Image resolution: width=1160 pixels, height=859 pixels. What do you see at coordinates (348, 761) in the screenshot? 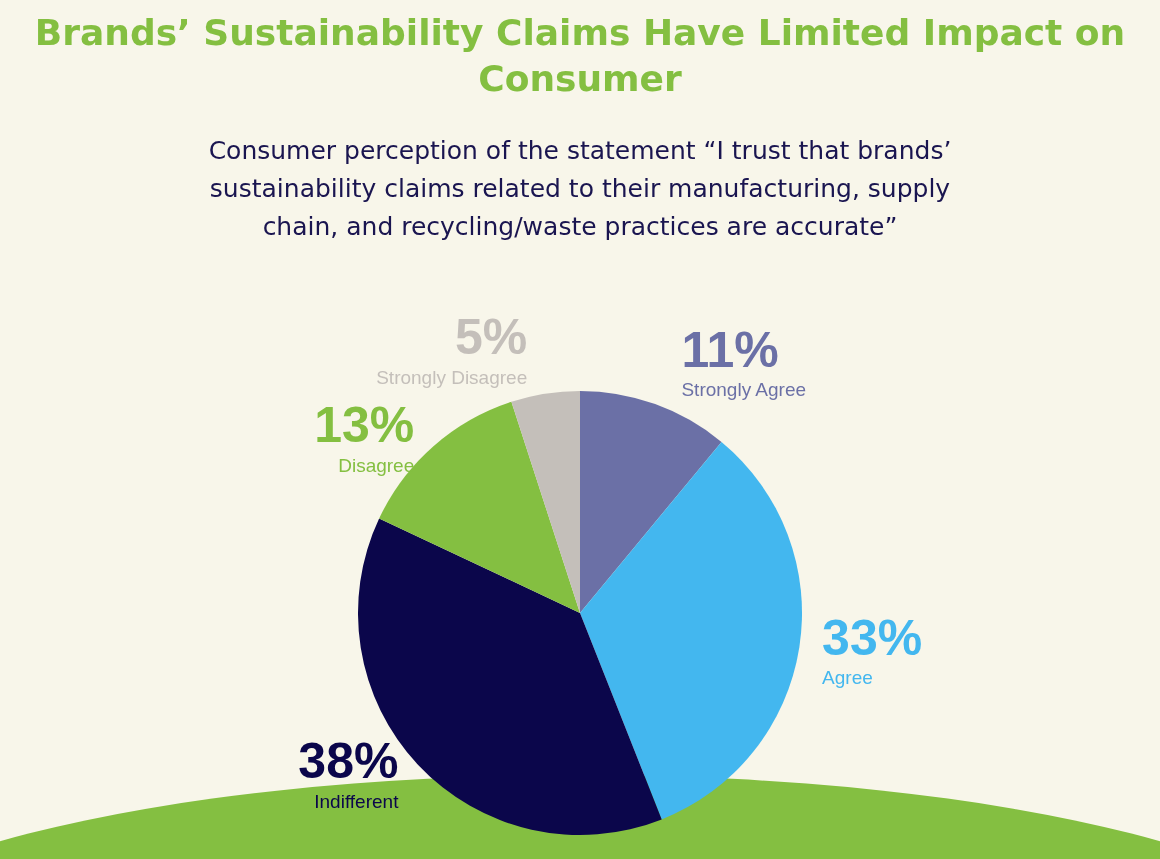
I see `data-label: 38%` at bounding box center [348, 761].